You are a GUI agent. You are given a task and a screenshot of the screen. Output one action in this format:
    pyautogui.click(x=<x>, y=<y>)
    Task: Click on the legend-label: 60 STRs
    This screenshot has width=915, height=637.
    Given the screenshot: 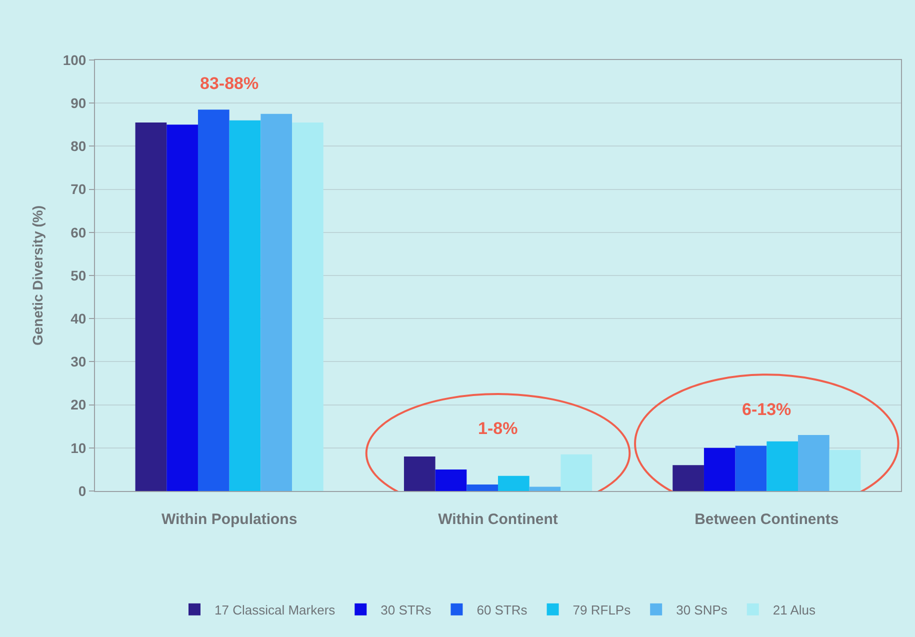 What is the action you would take?
    pyautogui.click(x=502, y=610)
    